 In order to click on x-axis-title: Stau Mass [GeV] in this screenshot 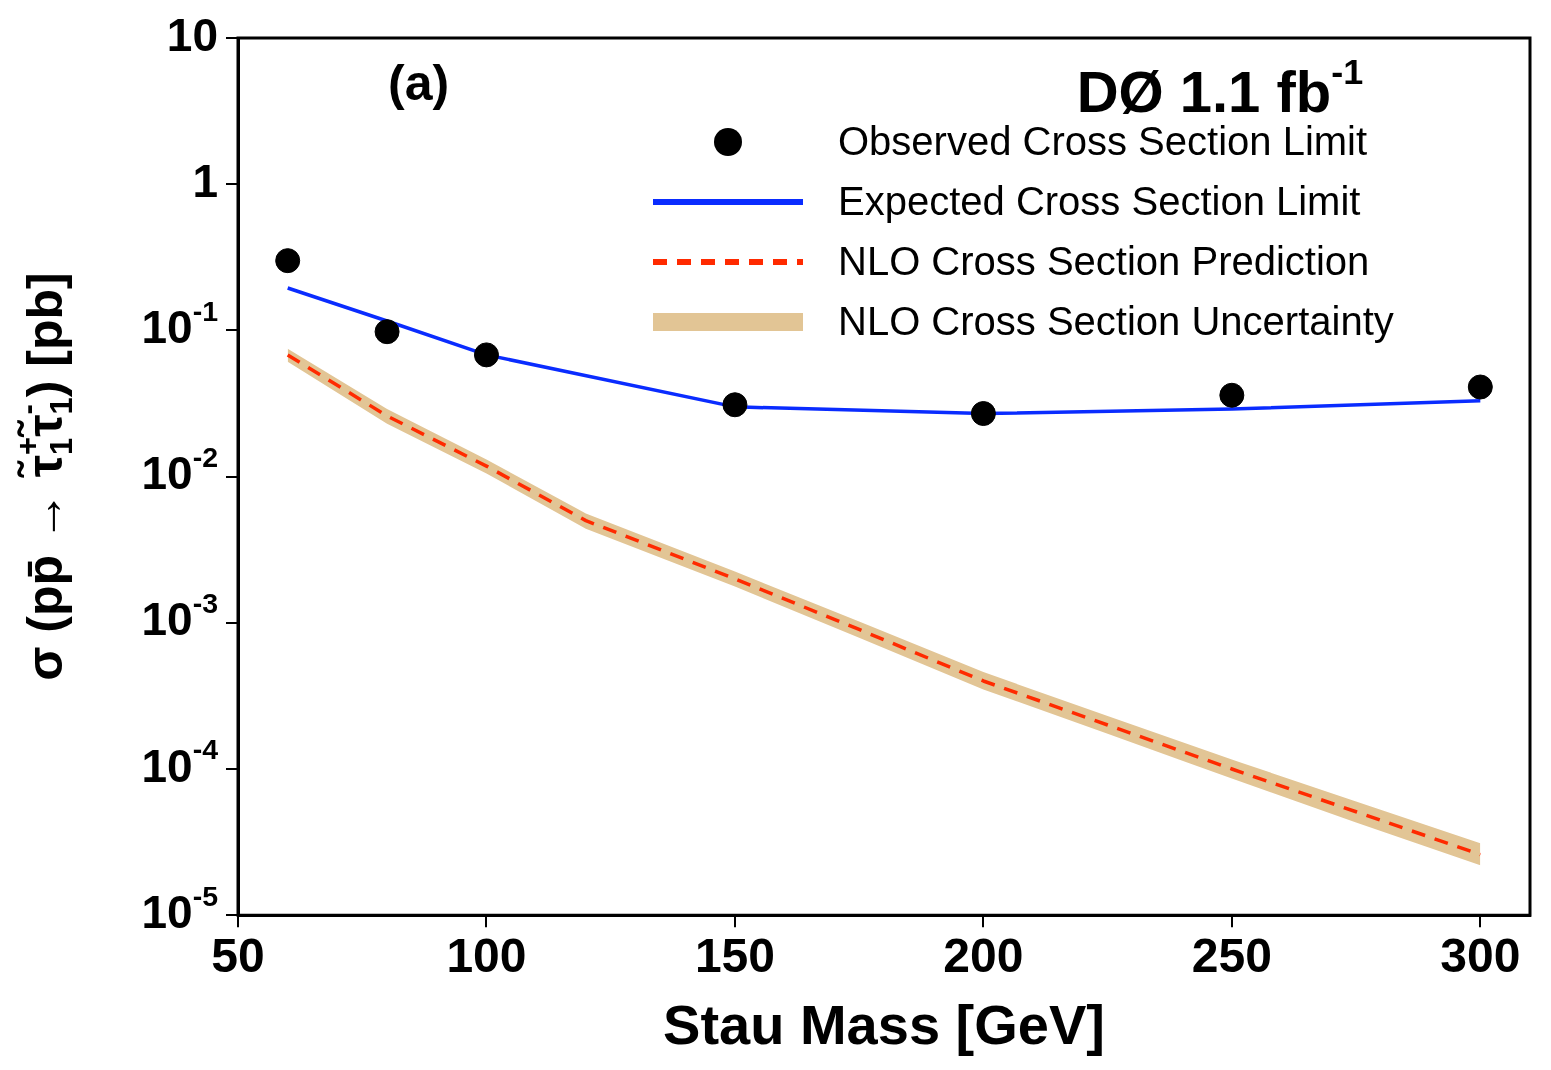, I will do `click(884, 1024)`.